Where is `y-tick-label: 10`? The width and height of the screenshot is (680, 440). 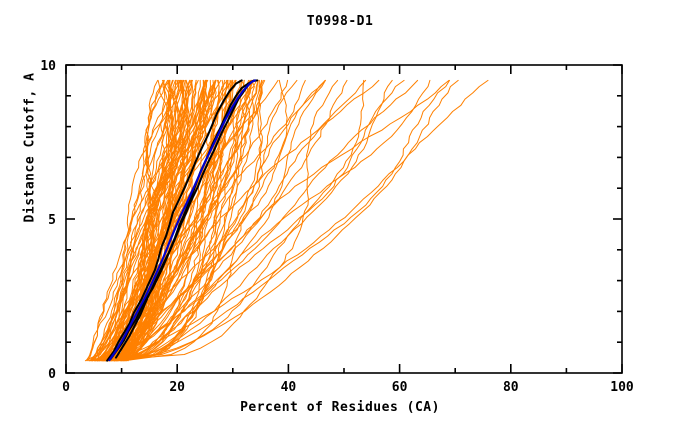 y-tick-label: 10 is located at coordinates (48, 66).